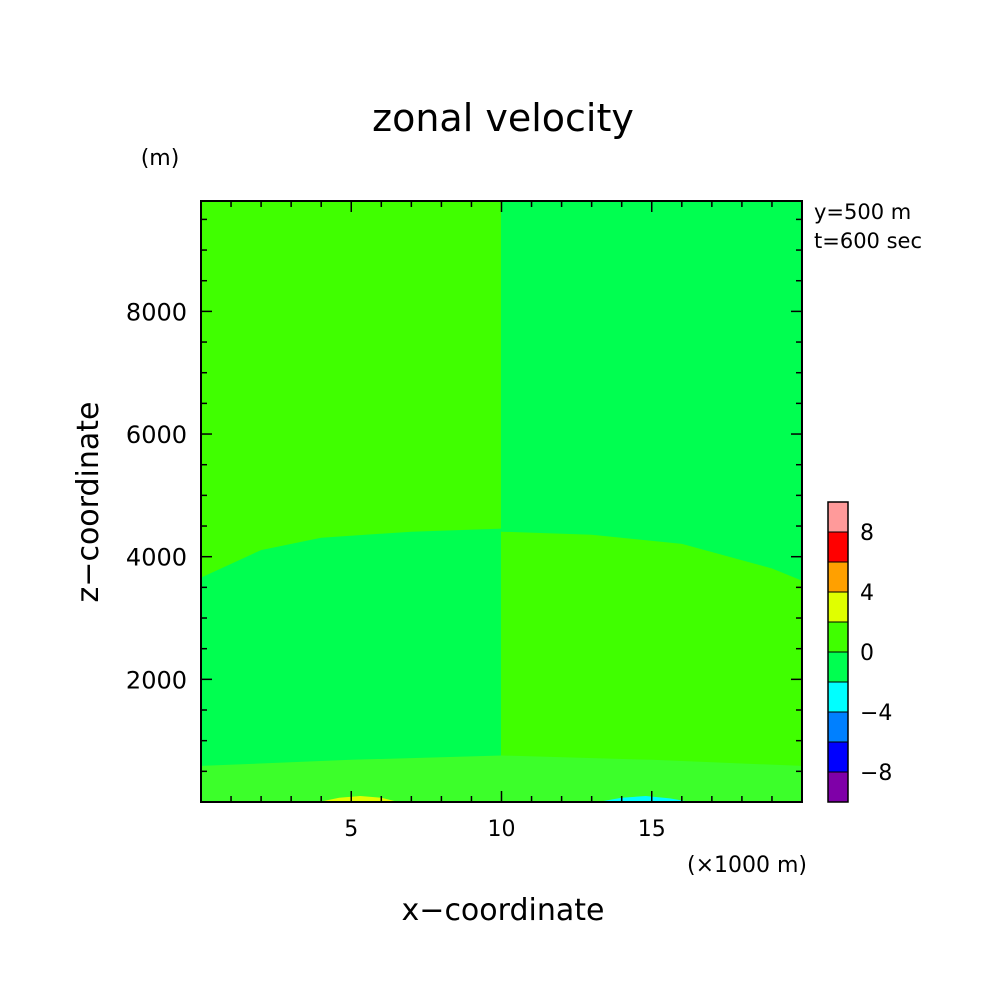 The width and height of the screenshot is (1004, 1004). Describe the element at coordinates (862, 212) in the screenshot. I see `annotation-y: y=500 m` at that location.